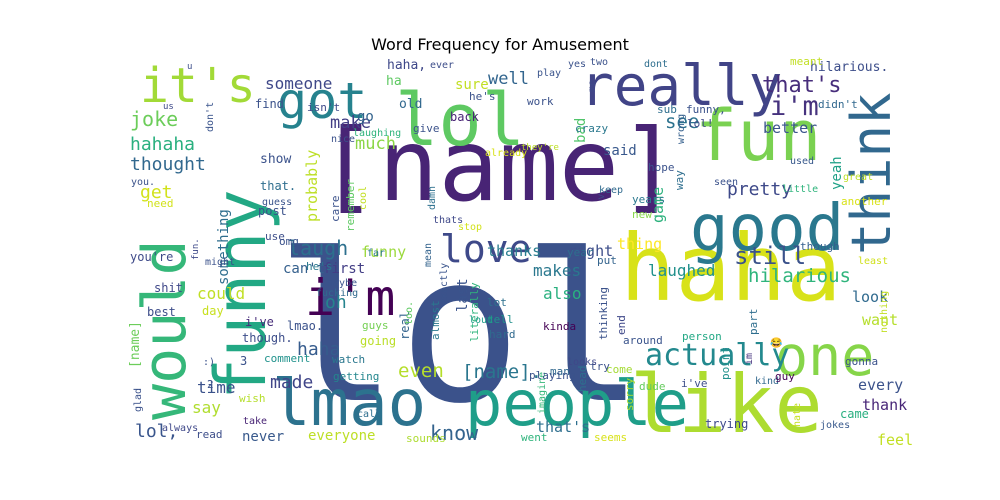 The height and width of the screenshot is (500, 1000). What do you see at coordinates (291, 382) in the screenshot?
I see `word-29: made` at bounding box center [291, 382].